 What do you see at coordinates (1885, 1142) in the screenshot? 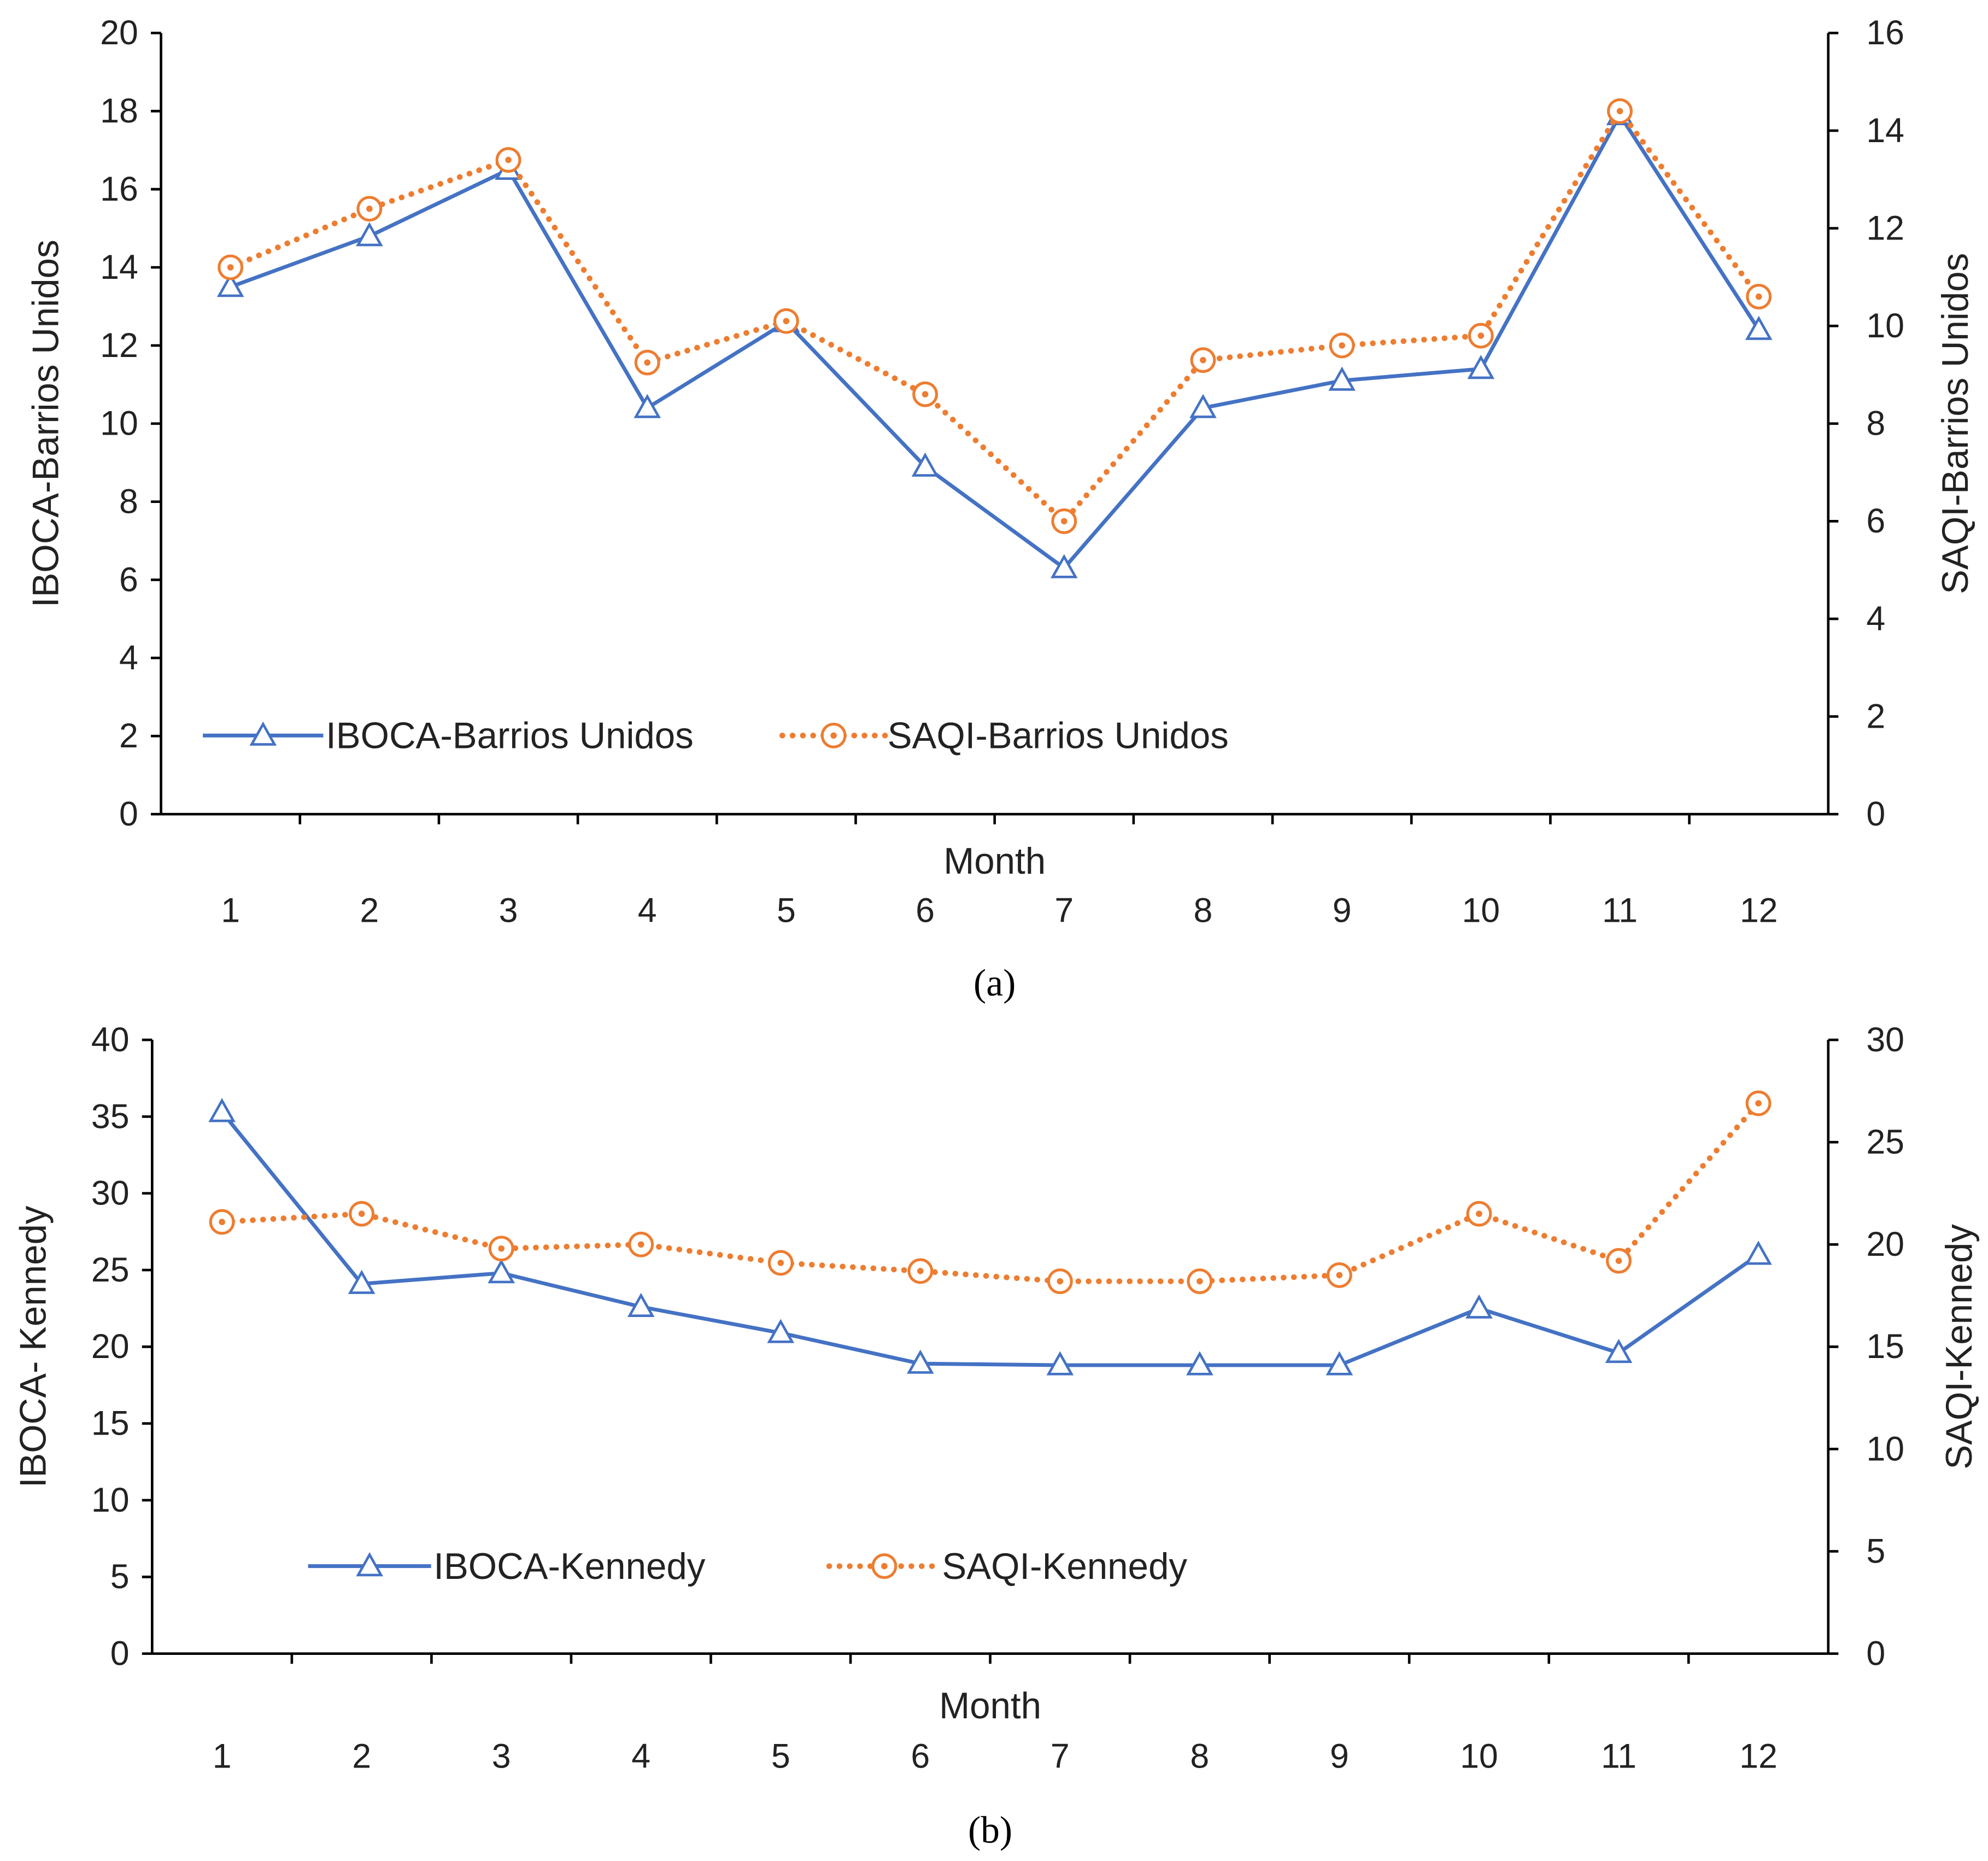
I see `right-tick-label: 25` at bounding box center [1885, 1142].